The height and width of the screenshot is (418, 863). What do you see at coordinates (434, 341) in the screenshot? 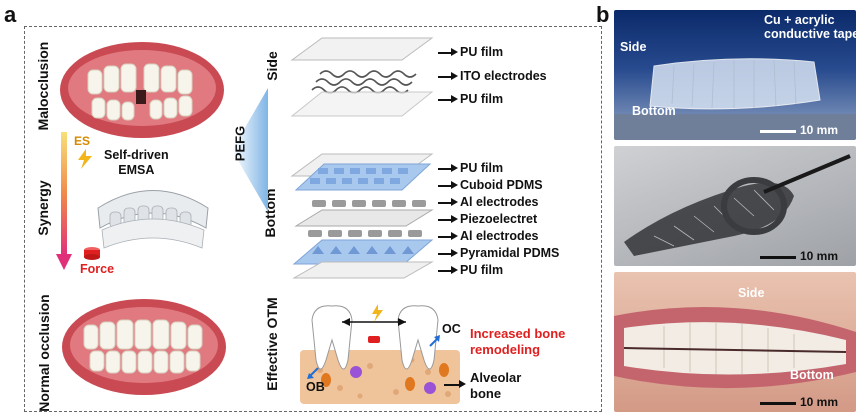
I see `oc-arrow-icon` at bounding box center [434, 341].